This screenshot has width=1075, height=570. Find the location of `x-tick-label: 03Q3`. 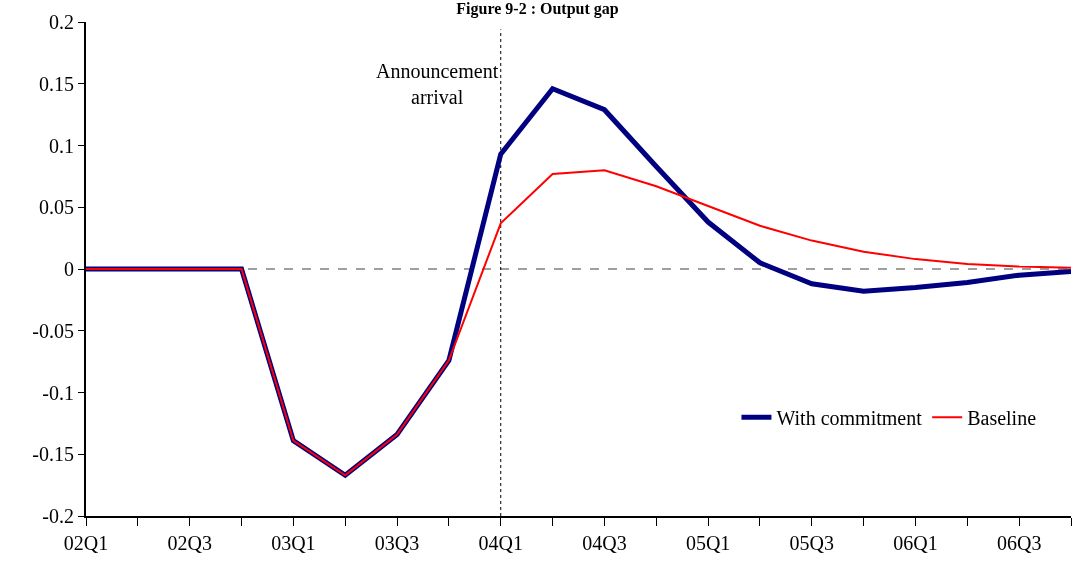

x-tick-label: 03Q3 is located at coordinates (397, 543).